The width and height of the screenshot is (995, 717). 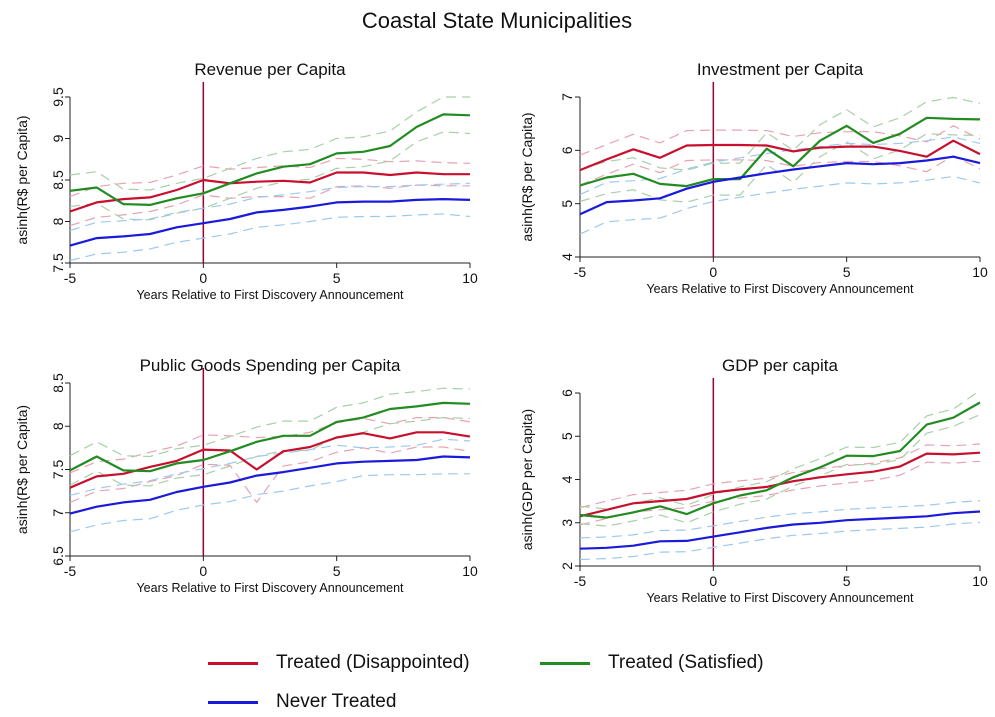 What do you see at coordinates (567, 523) in the screenshot?
I see `y-tick-label: 3` at bounding box center [567, 523].